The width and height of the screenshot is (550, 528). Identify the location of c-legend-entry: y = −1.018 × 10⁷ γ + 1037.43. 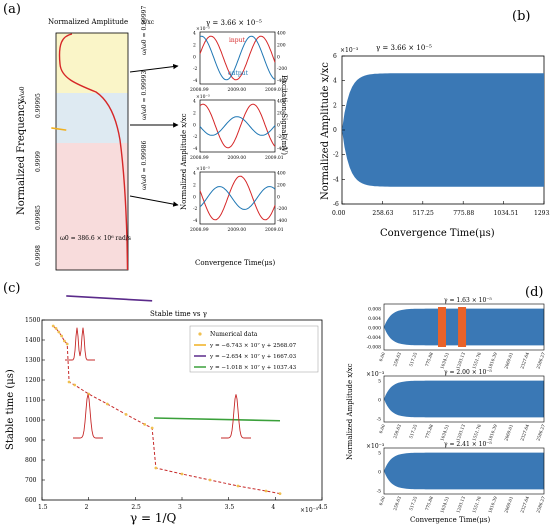
(253, 367).